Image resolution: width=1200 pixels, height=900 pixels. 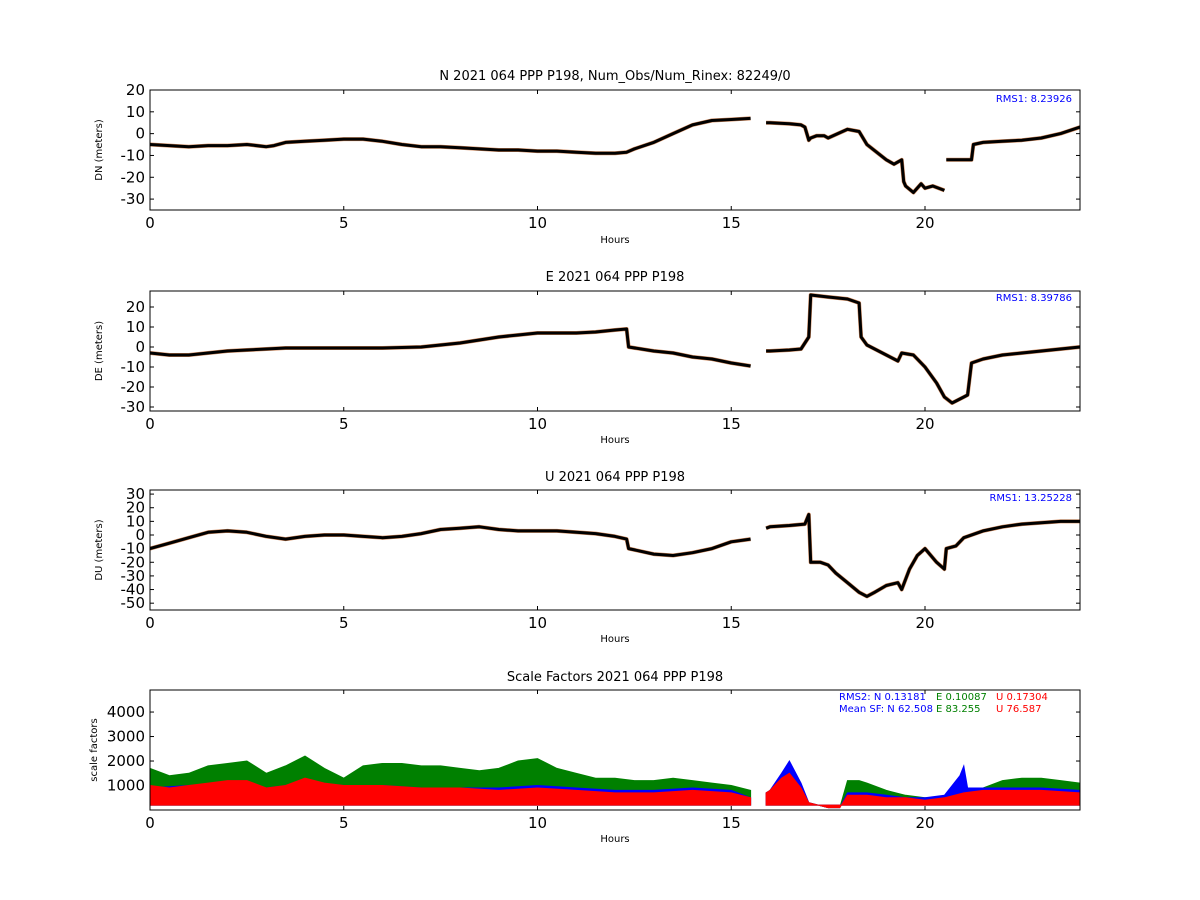 What do you see at coordinates (615, 277) in the screenshot?
I see `panel-east-title: E 2021 064 PPP P198` at bounding box center [615, 277].